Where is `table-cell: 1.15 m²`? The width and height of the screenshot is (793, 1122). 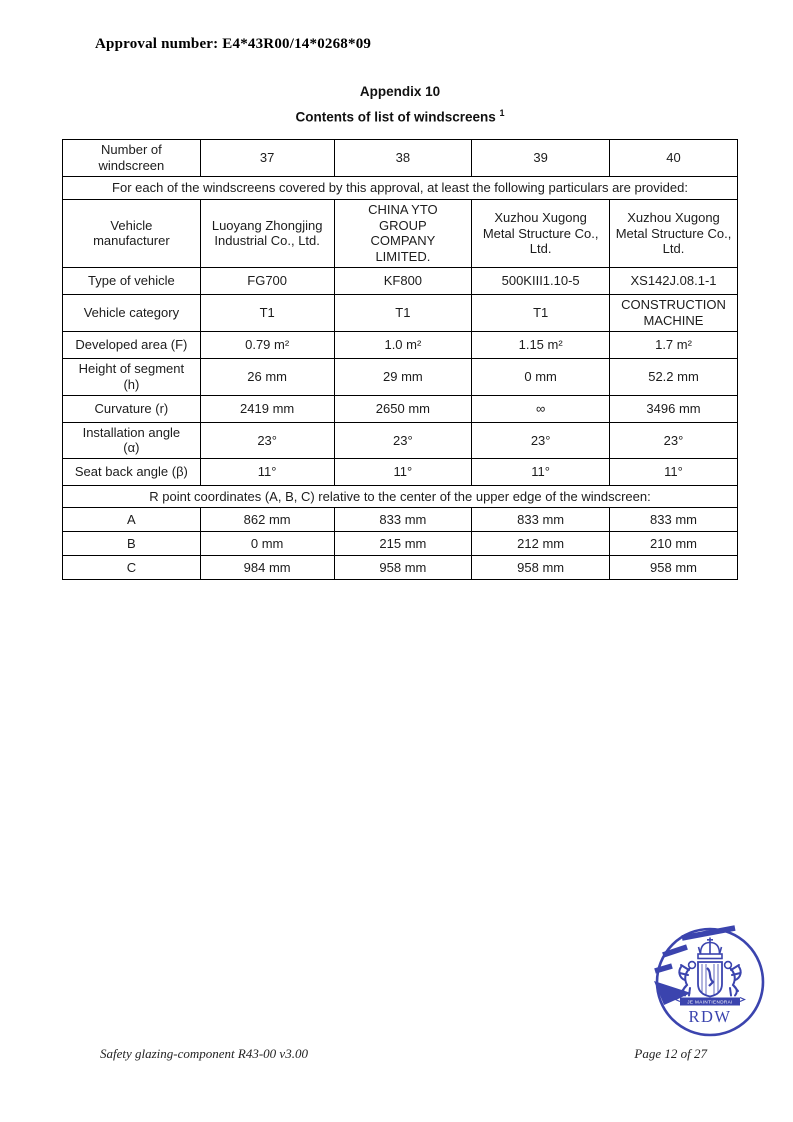
table-cell: 1.15 m² is located at coordinates (541, 344).